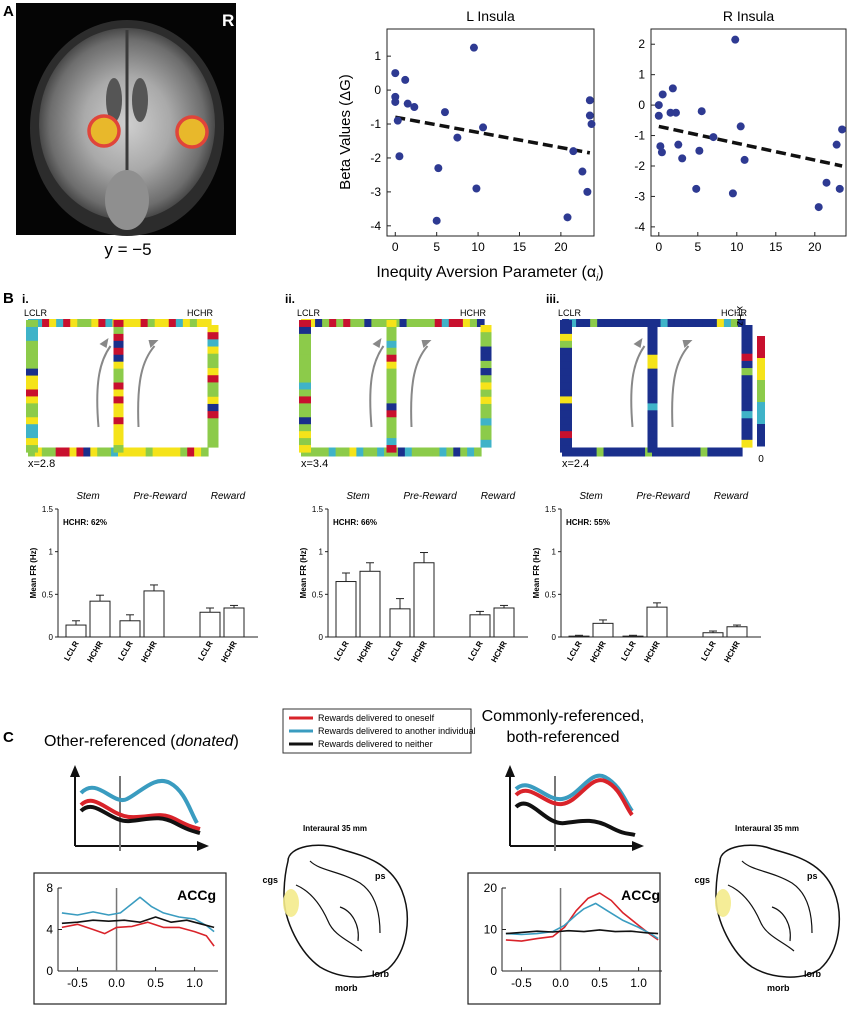  What do you see at coordinates (492, 135) in the screenshot?
I see `trend-line` at bounding box center [492, 135].